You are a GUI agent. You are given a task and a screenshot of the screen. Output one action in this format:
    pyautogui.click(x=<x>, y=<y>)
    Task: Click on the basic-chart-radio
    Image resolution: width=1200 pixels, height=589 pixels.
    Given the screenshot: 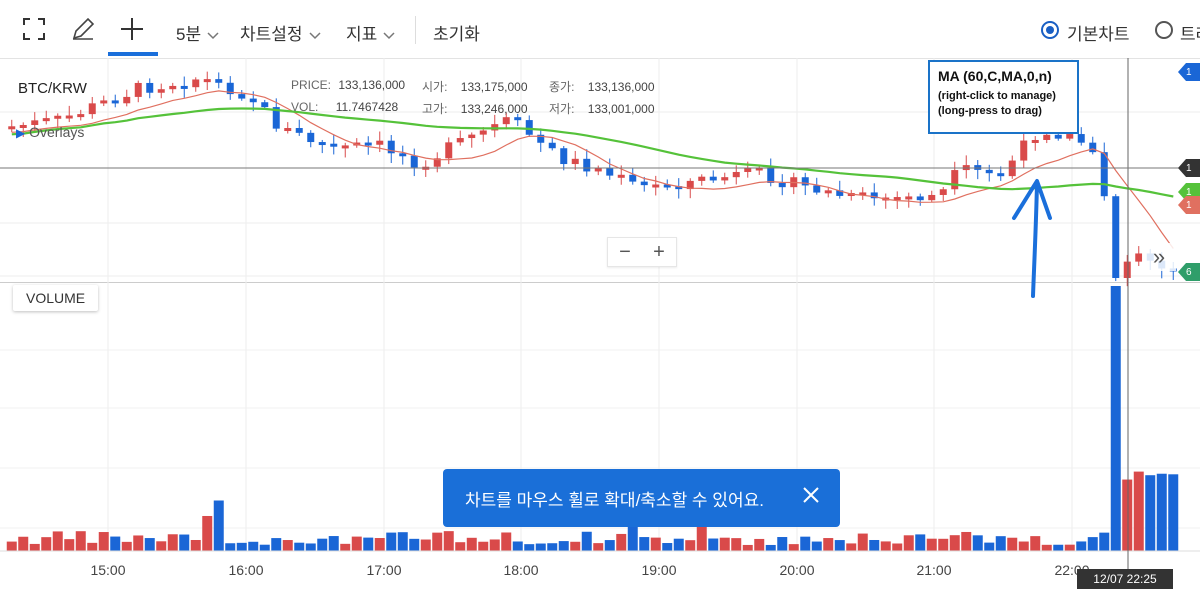 What is the action you would take?
    pyautogui.click(x=1050, y=30)
    